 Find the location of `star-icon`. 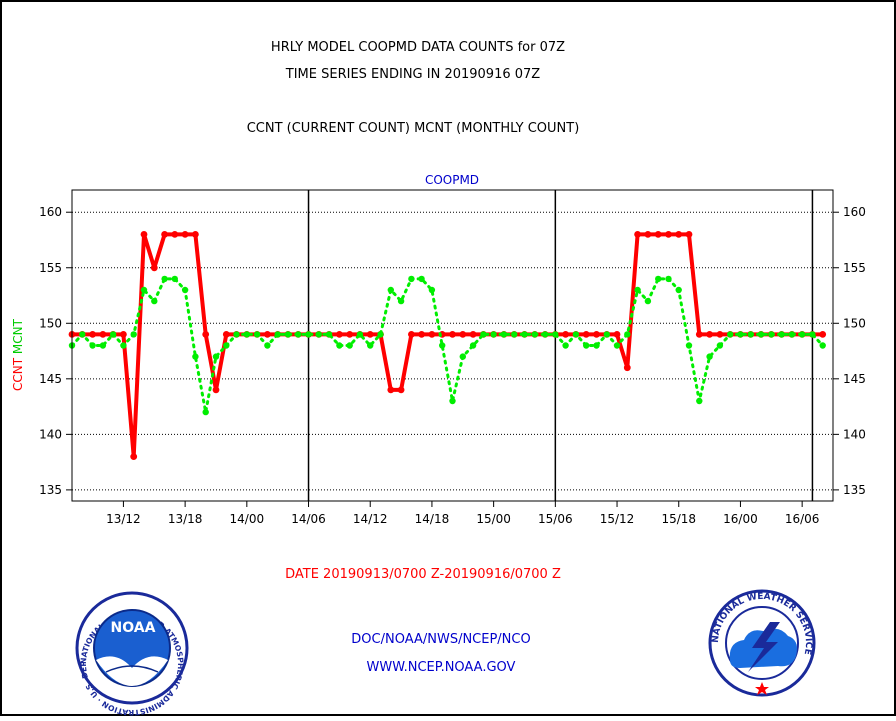

star-icon is located at coordinates (762, 688).